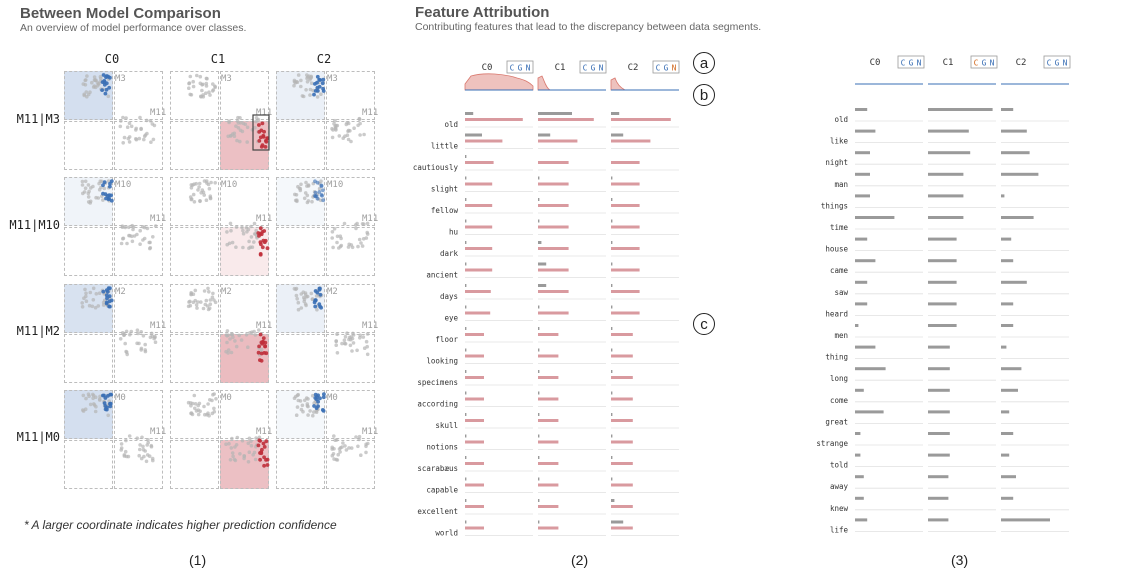  What do you see at coordinates (841, 119) in the screenshot?
I see `panel3-feature-label: old` at bounding box center [841, 119].